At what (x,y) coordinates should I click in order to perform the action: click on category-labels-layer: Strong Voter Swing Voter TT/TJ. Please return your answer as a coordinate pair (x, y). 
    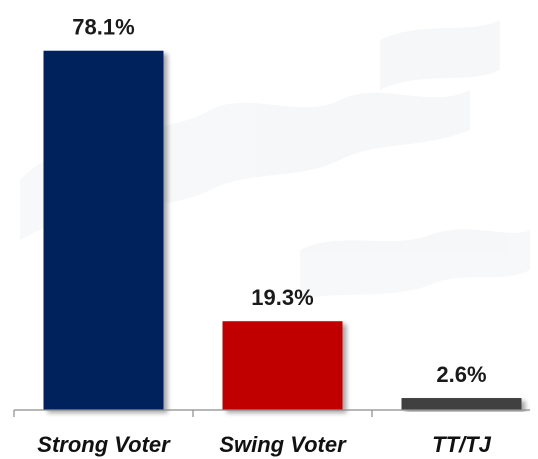
    Looking at the image, I should click on (264, 444).